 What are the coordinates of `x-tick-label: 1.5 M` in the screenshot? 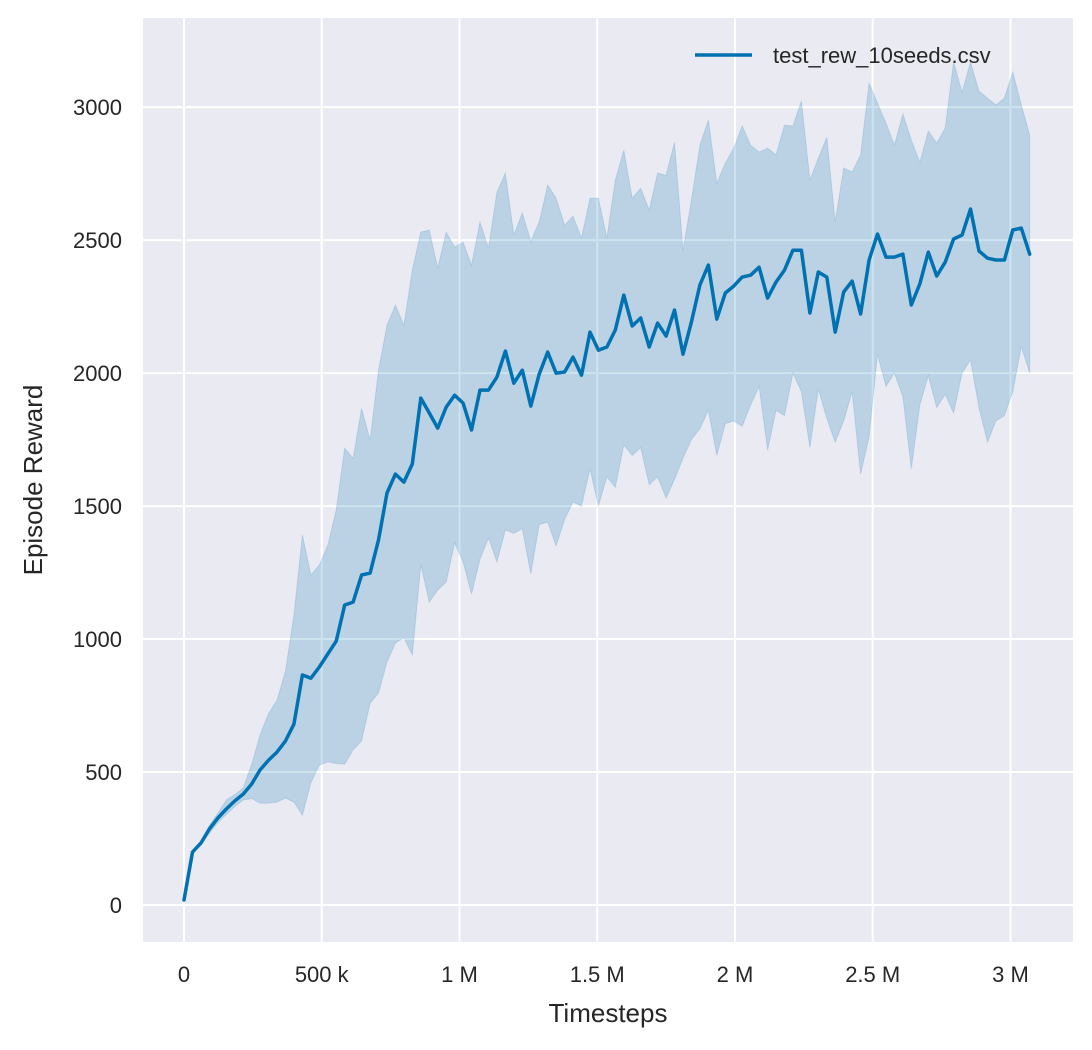 It's located at (597, 974).